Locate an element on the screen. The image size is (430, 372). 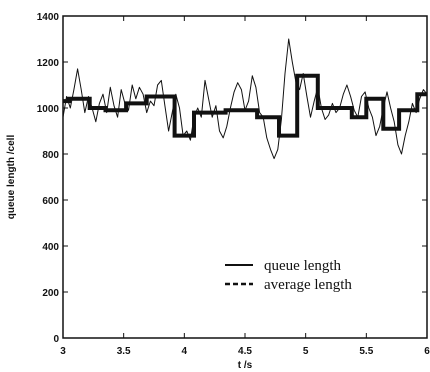
legend: queue length average length is located at coordinates (288, 275).